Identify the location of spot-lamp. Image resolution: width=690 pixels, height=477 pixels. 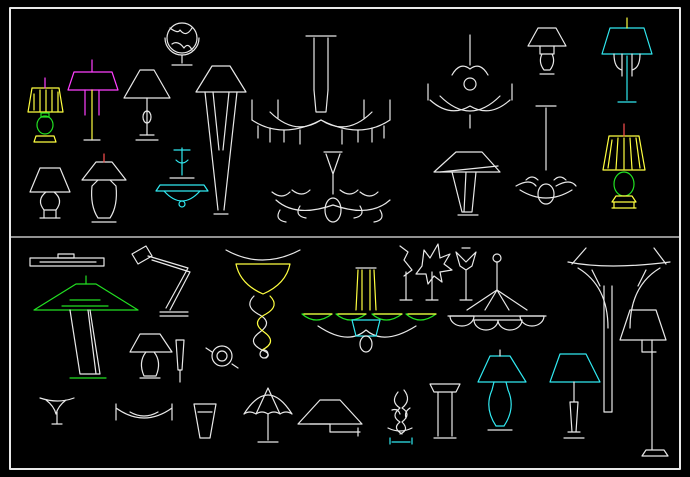
(222, 357).